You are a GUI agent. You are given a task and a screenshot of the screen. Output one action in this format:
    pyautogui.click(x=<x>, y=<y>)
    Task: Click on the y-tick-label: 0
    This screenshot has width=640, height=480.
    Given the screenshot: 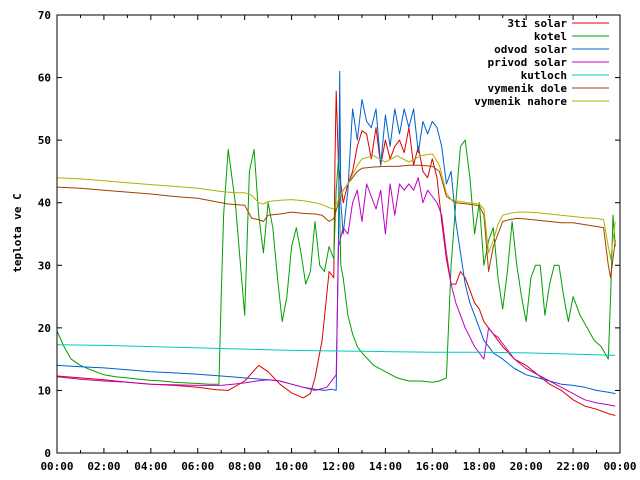 What is the action you would take?
    pyautogui.click(x=47, y=453)
    